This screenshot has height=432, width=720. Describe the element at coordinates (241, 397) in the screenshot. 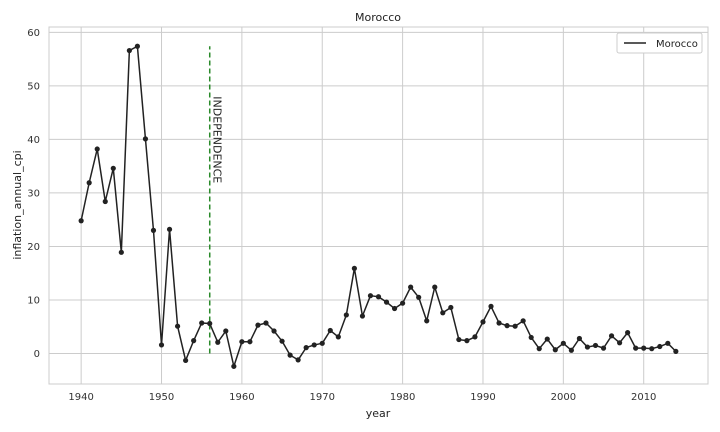

I see `x-tick-label: 1960` at that location.